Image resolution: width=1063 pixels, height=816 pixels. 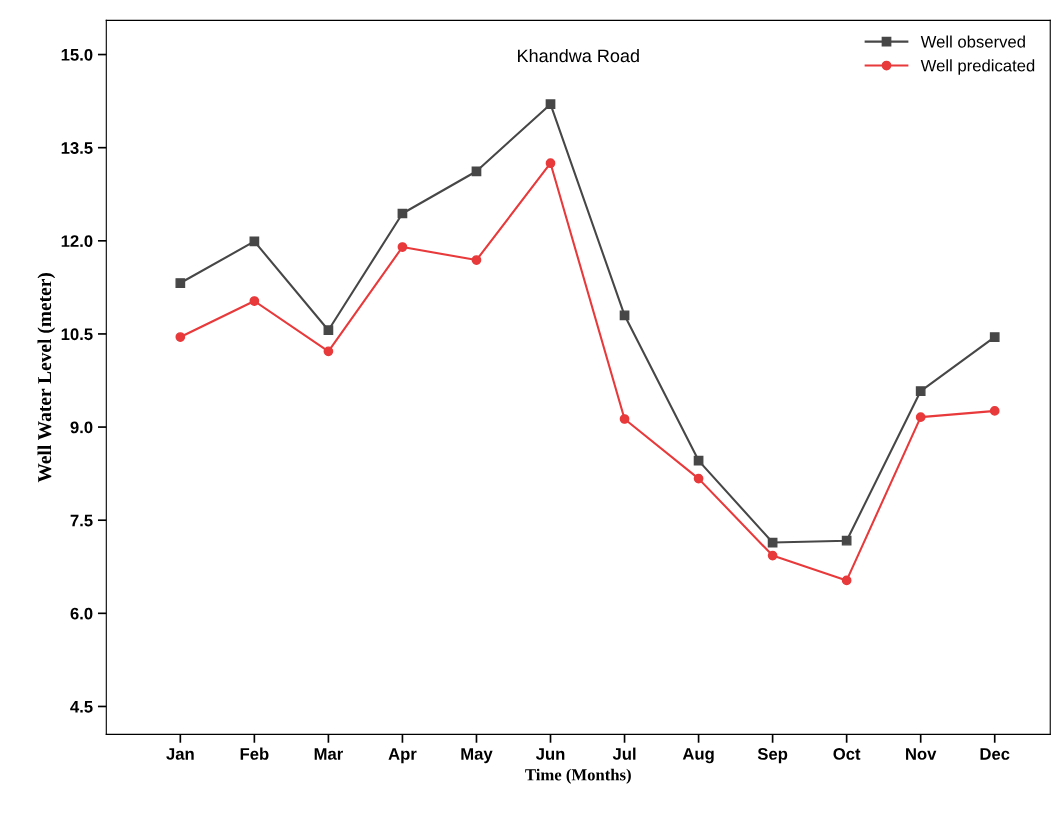 What do you see at coordinates (550, 754) in the screenshot?
I see `x-tick-label: Jun` at bounding box center [550, 754].